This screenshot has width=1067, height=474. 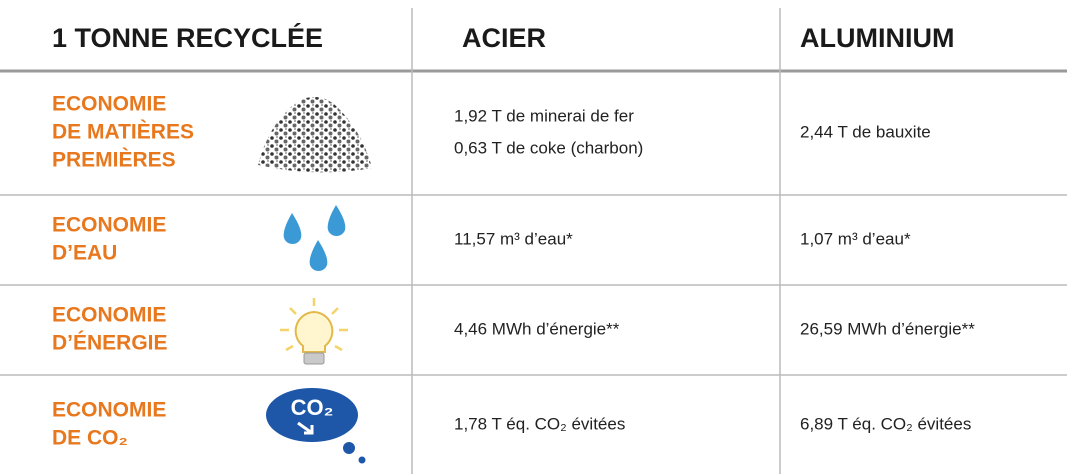 What do you see at coordinates (548, 147) in the screenshot?
I see `acier-cell: 0,63 T de coke (charbon)` at bounding box center [548, 147].